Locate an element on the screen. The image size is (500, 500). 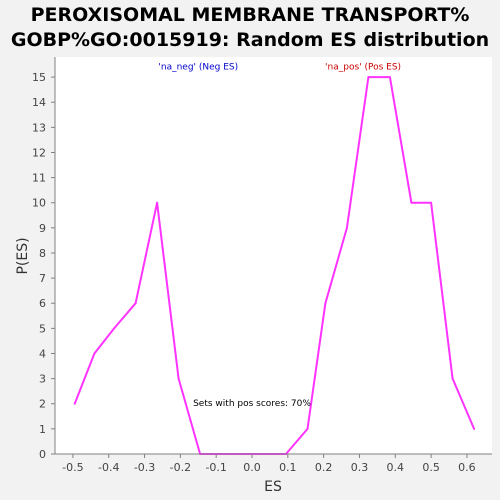
y-tick-label: 3 is located at coordinates (42, 379).